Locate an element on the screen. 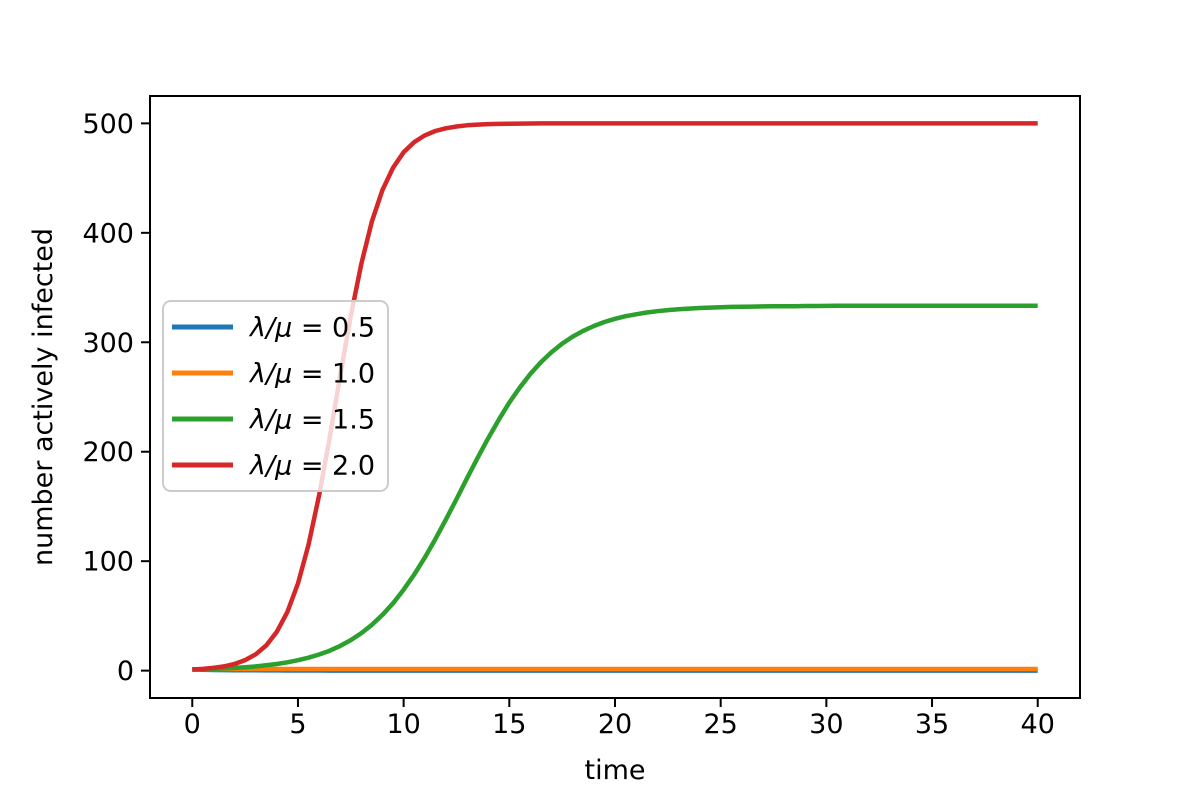 The image size is (1200, 804). legend-label-lambda-over-mu-1.0: λ/μ = 1.0 is located at coordinates (311, 374).